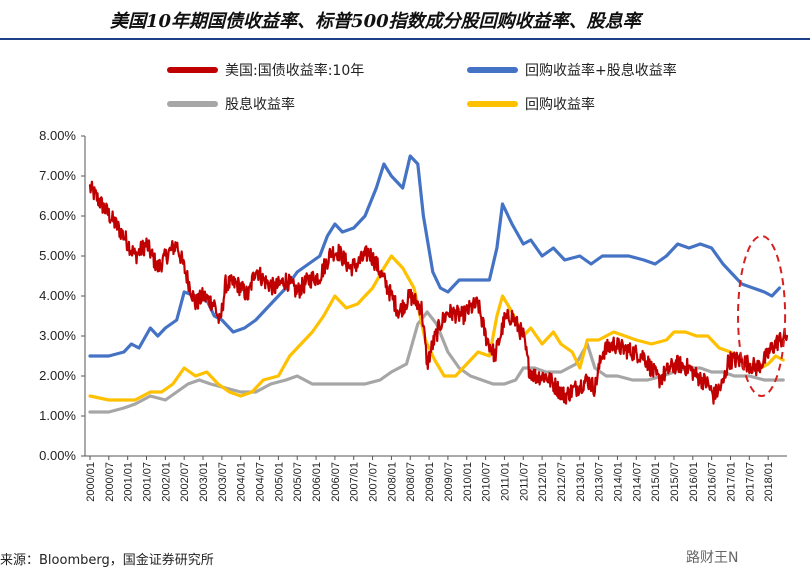  What do you see at coordinates (769, 482) in the screenshot?
I see `x-tick-label: 2018/01` at bounding box center [769, 482].